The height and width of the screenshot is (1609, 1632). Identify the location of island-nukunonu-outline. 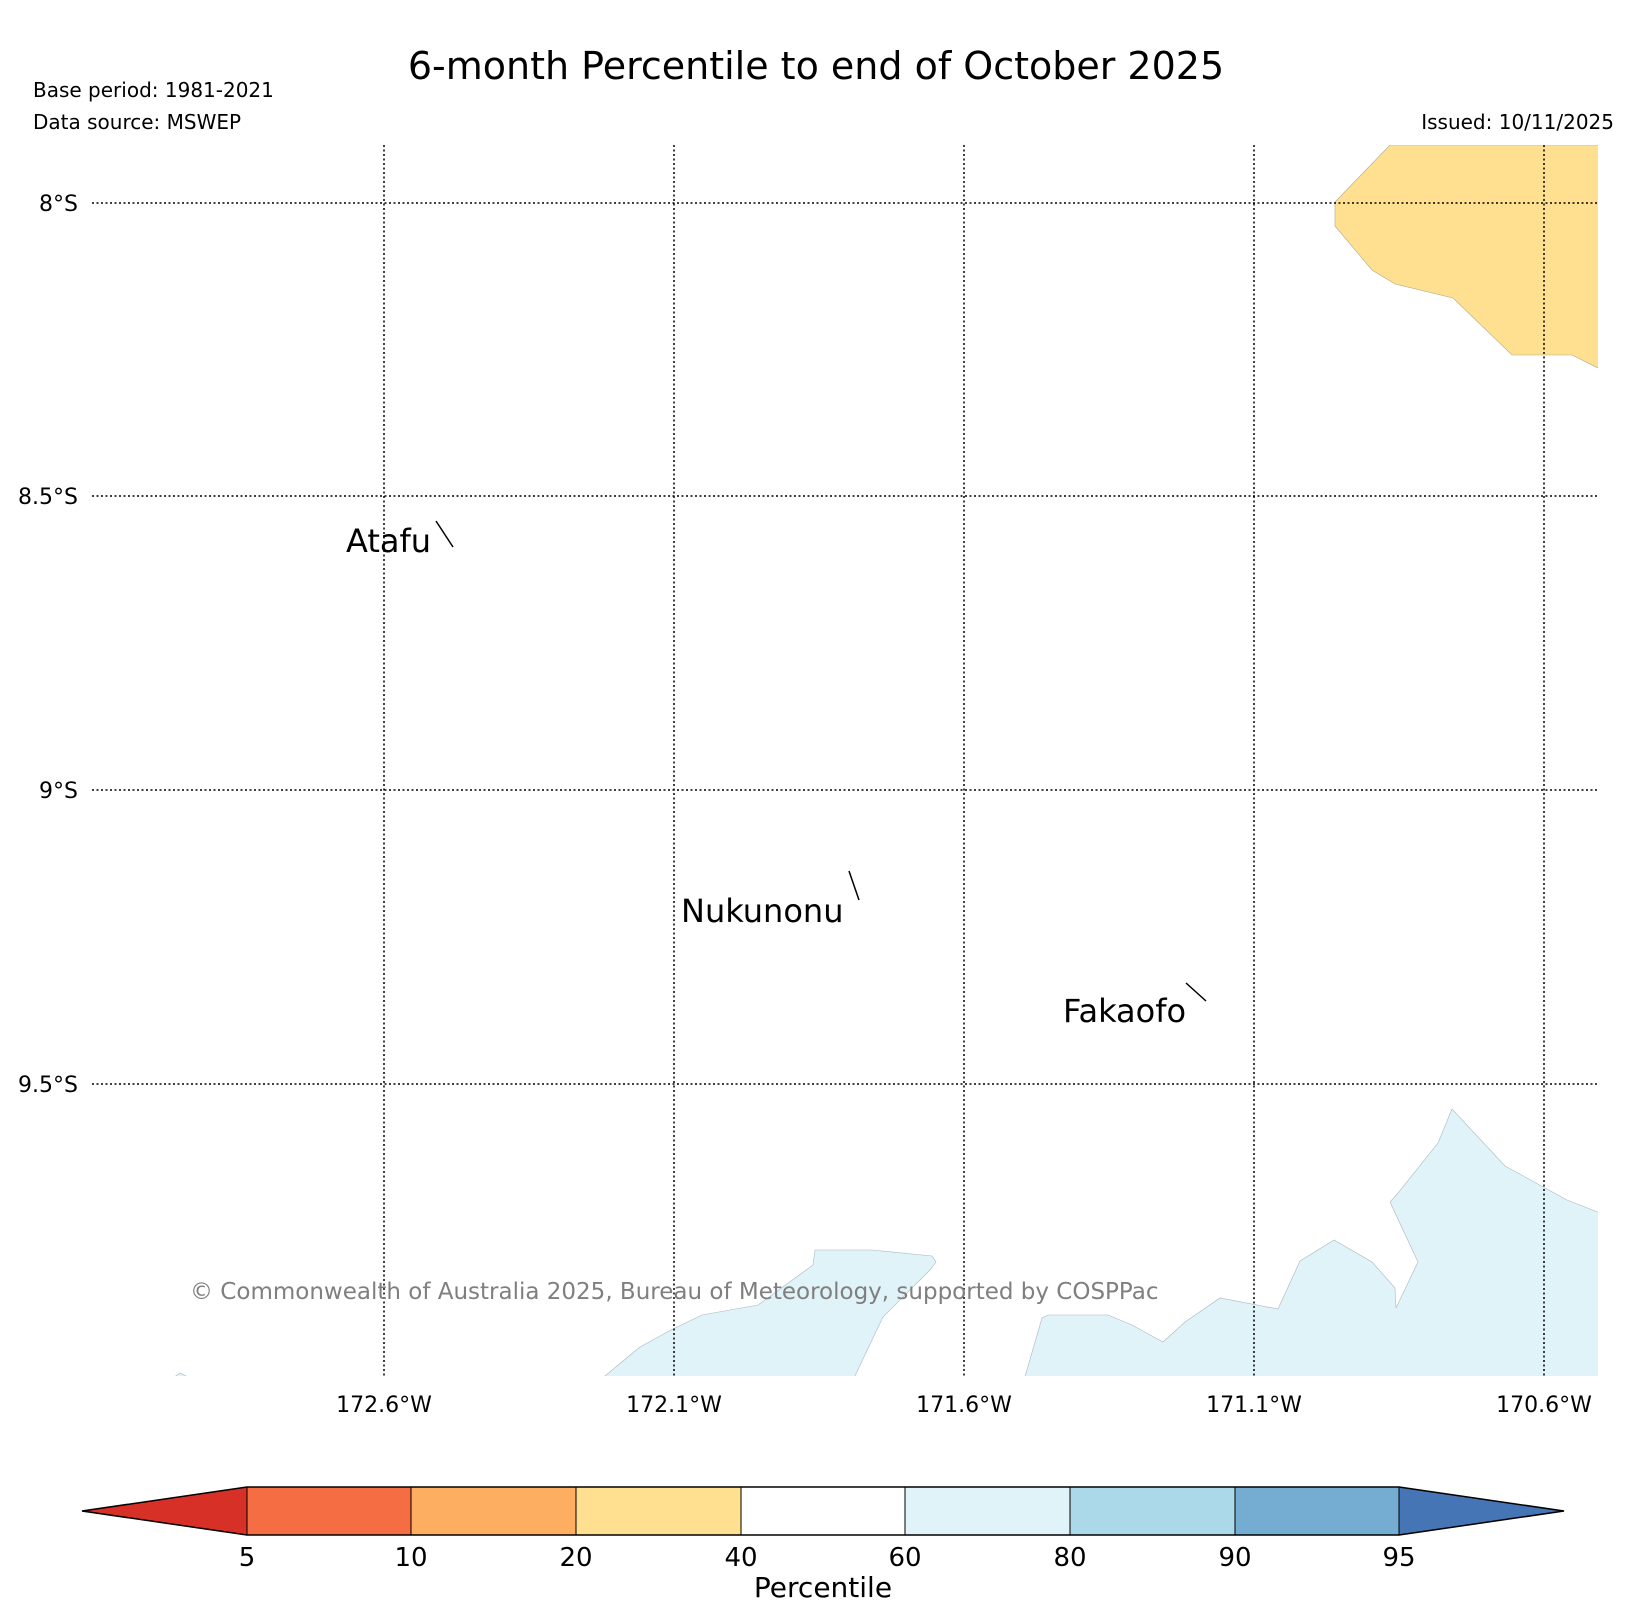
(854, 885).